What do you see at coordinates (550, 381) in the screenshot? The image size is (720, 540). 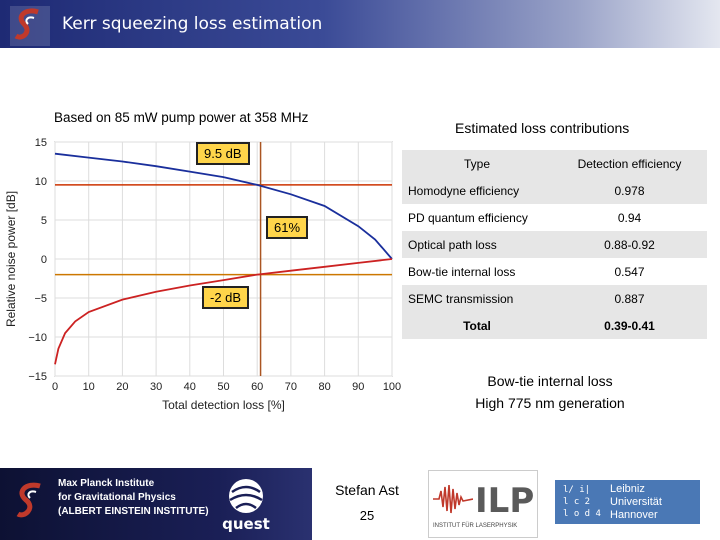 I see `note-line-1: Bow-tie internal loss` at bounding box center [550, 381].